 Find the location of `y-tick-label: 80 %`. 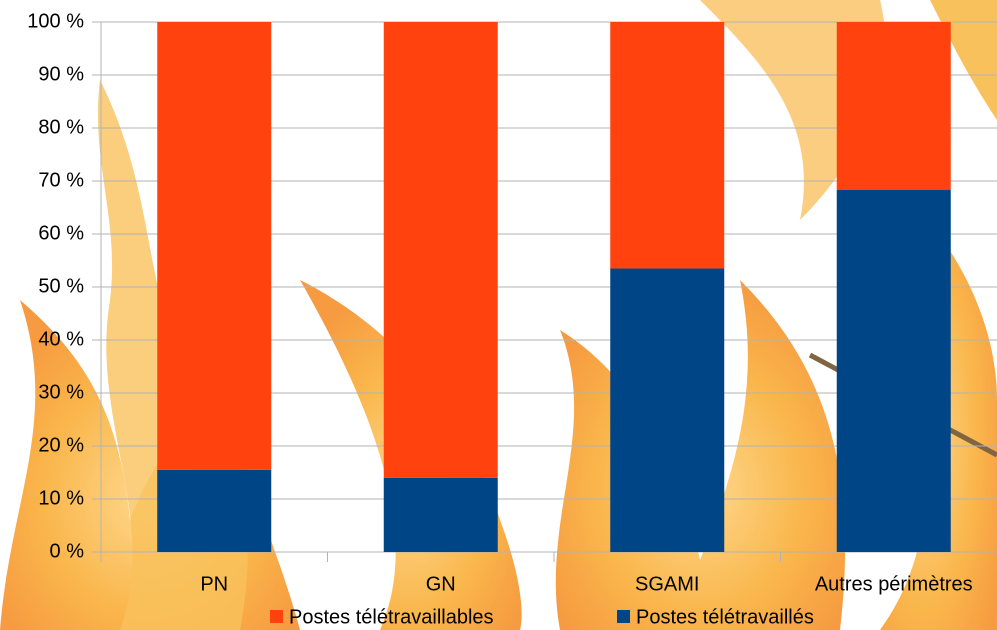

y-tick-label: 80 % is located at coordinates (61, 127).